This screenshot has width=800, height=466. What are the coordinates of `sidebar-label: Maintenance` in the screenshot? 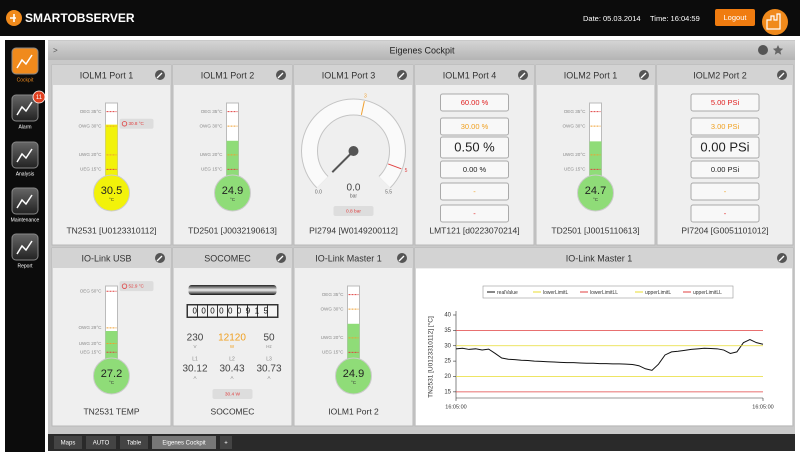 It's located at (25, 220).